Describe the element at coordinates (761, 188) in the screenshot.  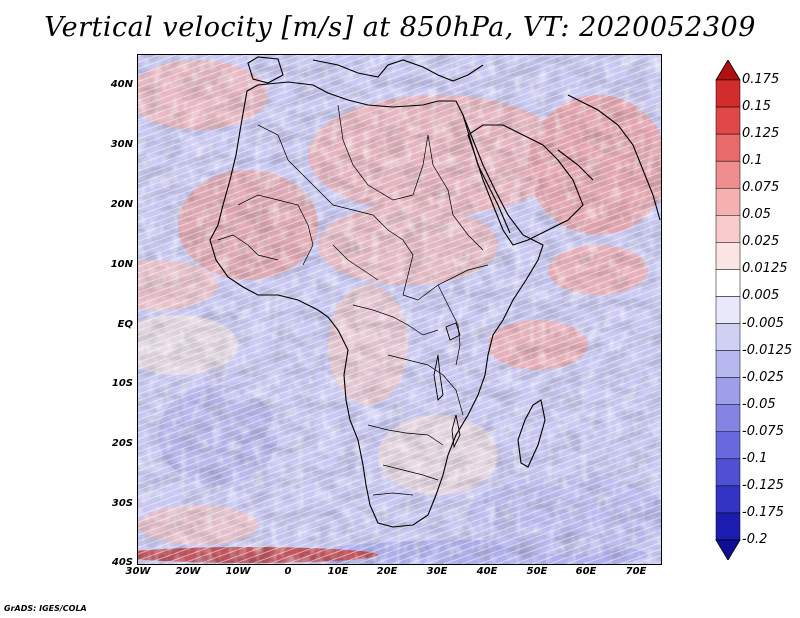
I see `colorbar-label: 0.075` at that location.